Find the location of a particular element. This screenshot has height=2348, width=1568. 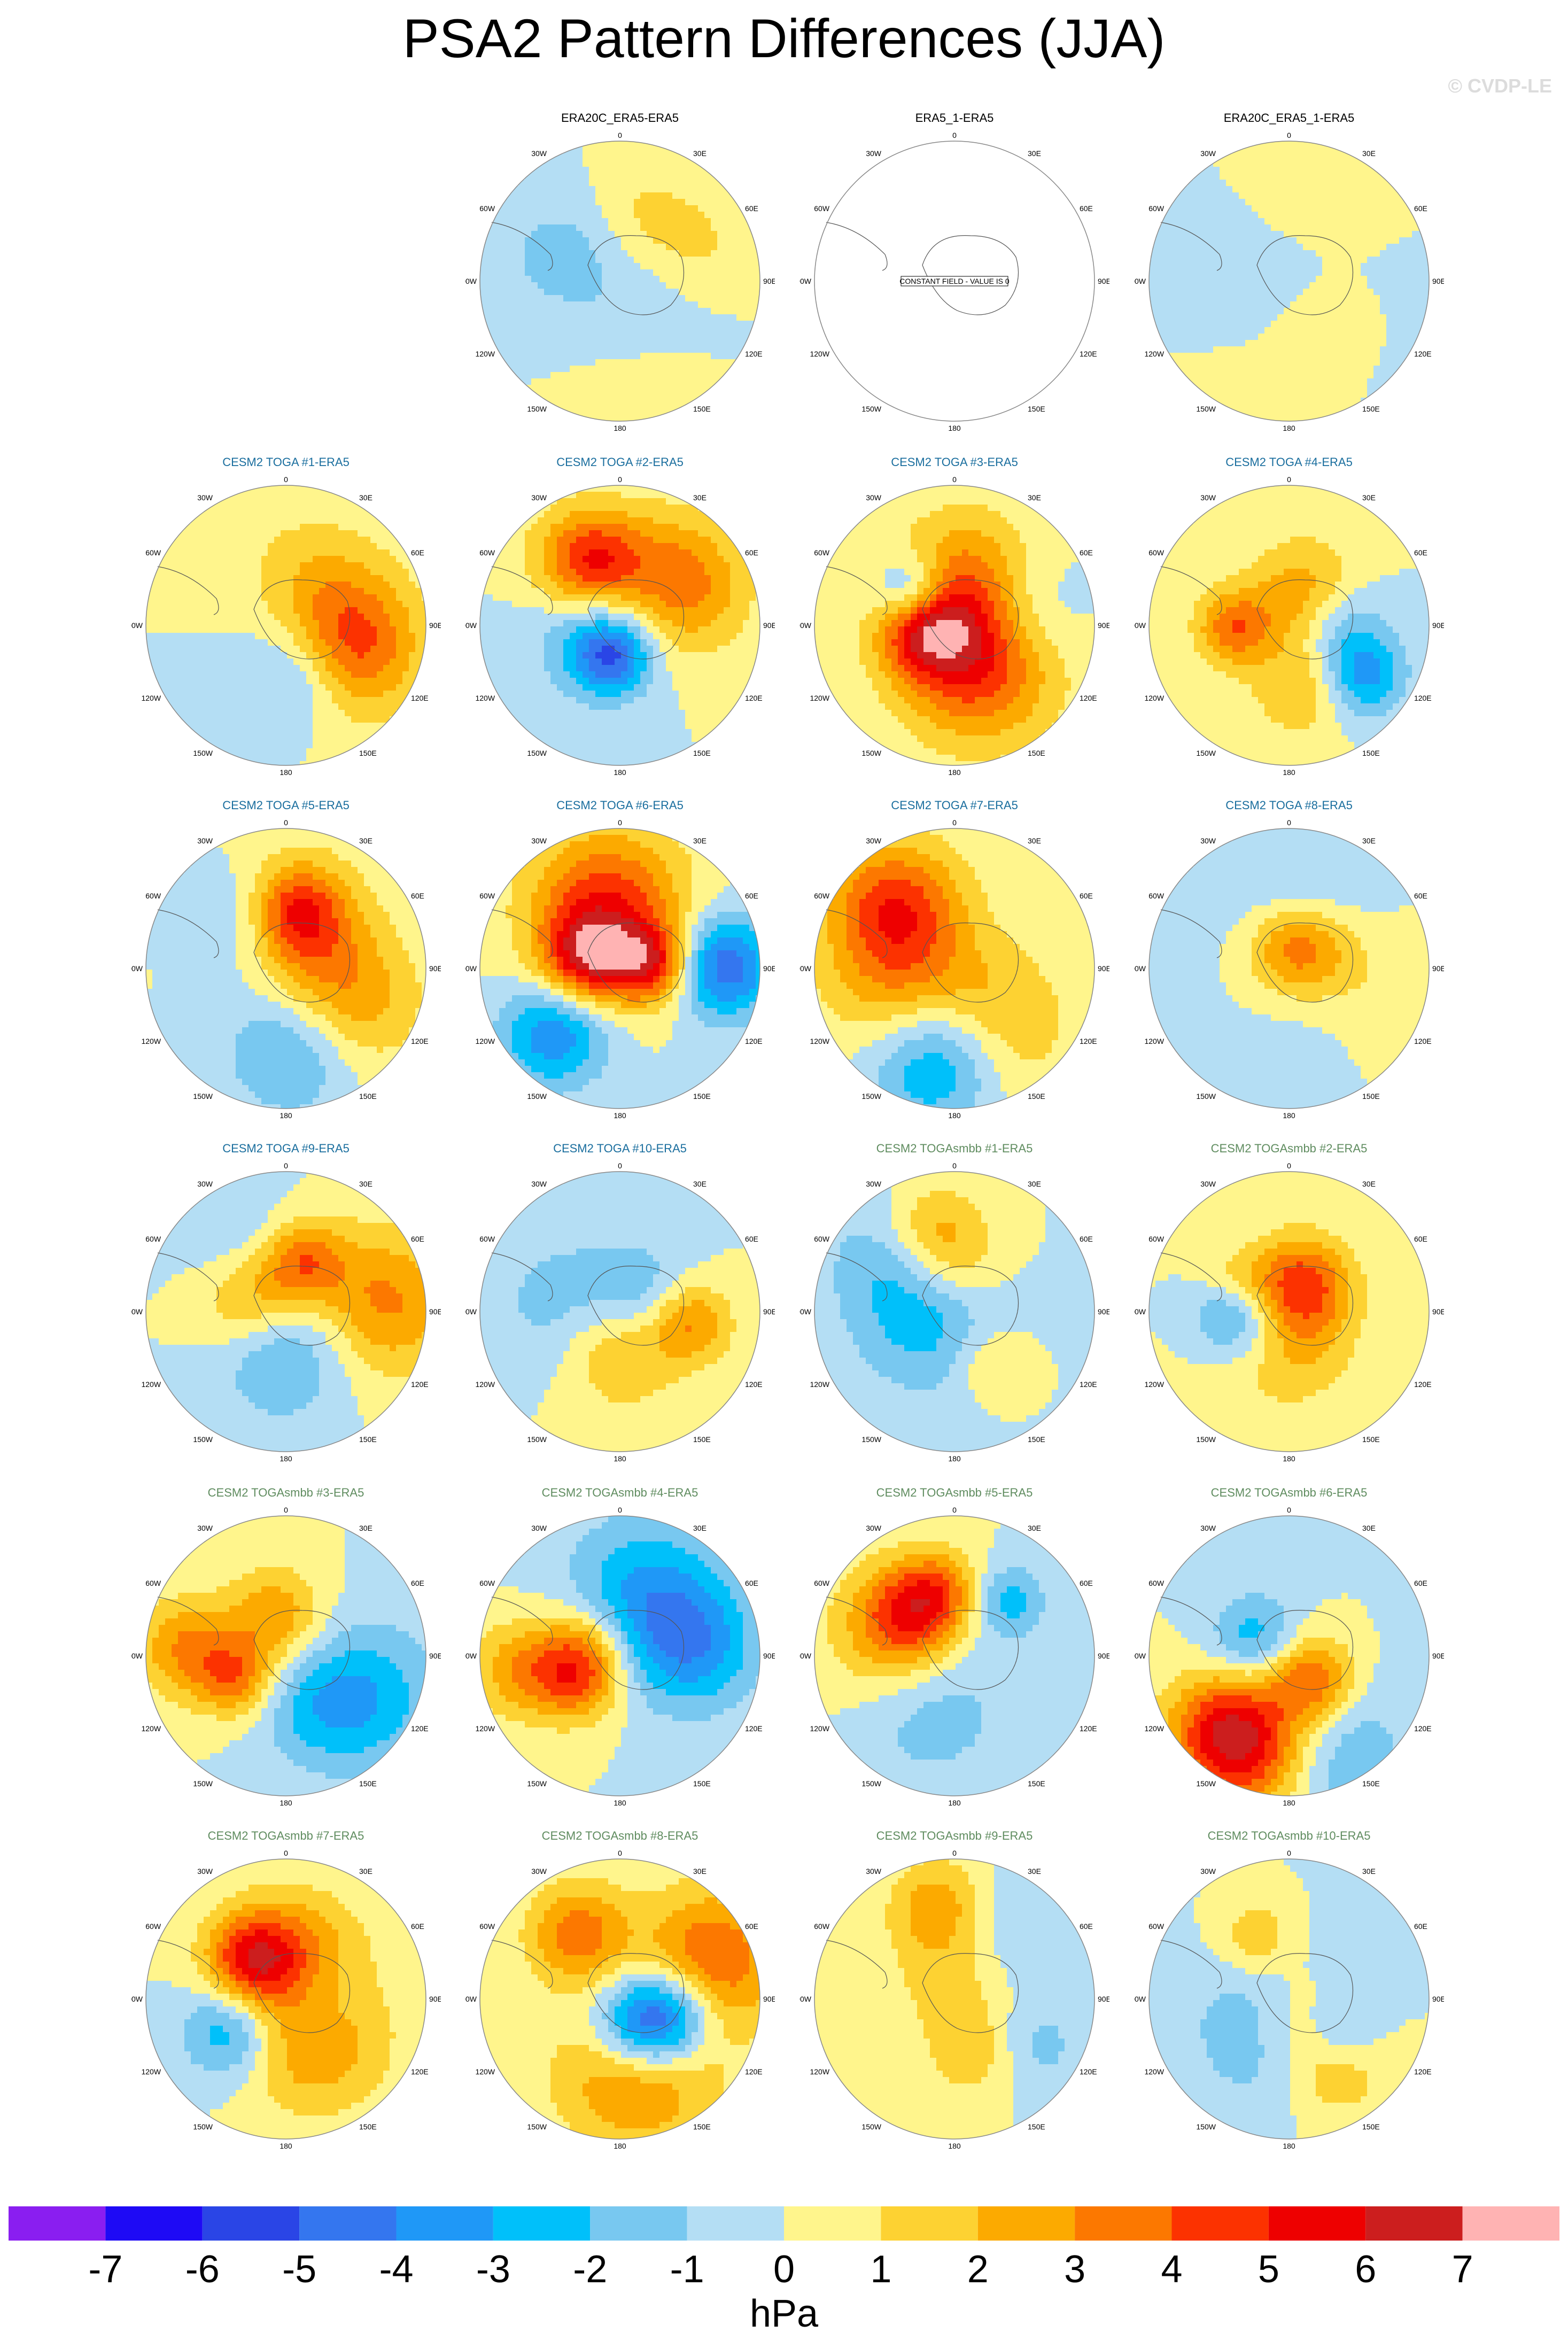

panel-title: CESM2 TOGA #4-ERA5 is located at coordinates (1289, 462).